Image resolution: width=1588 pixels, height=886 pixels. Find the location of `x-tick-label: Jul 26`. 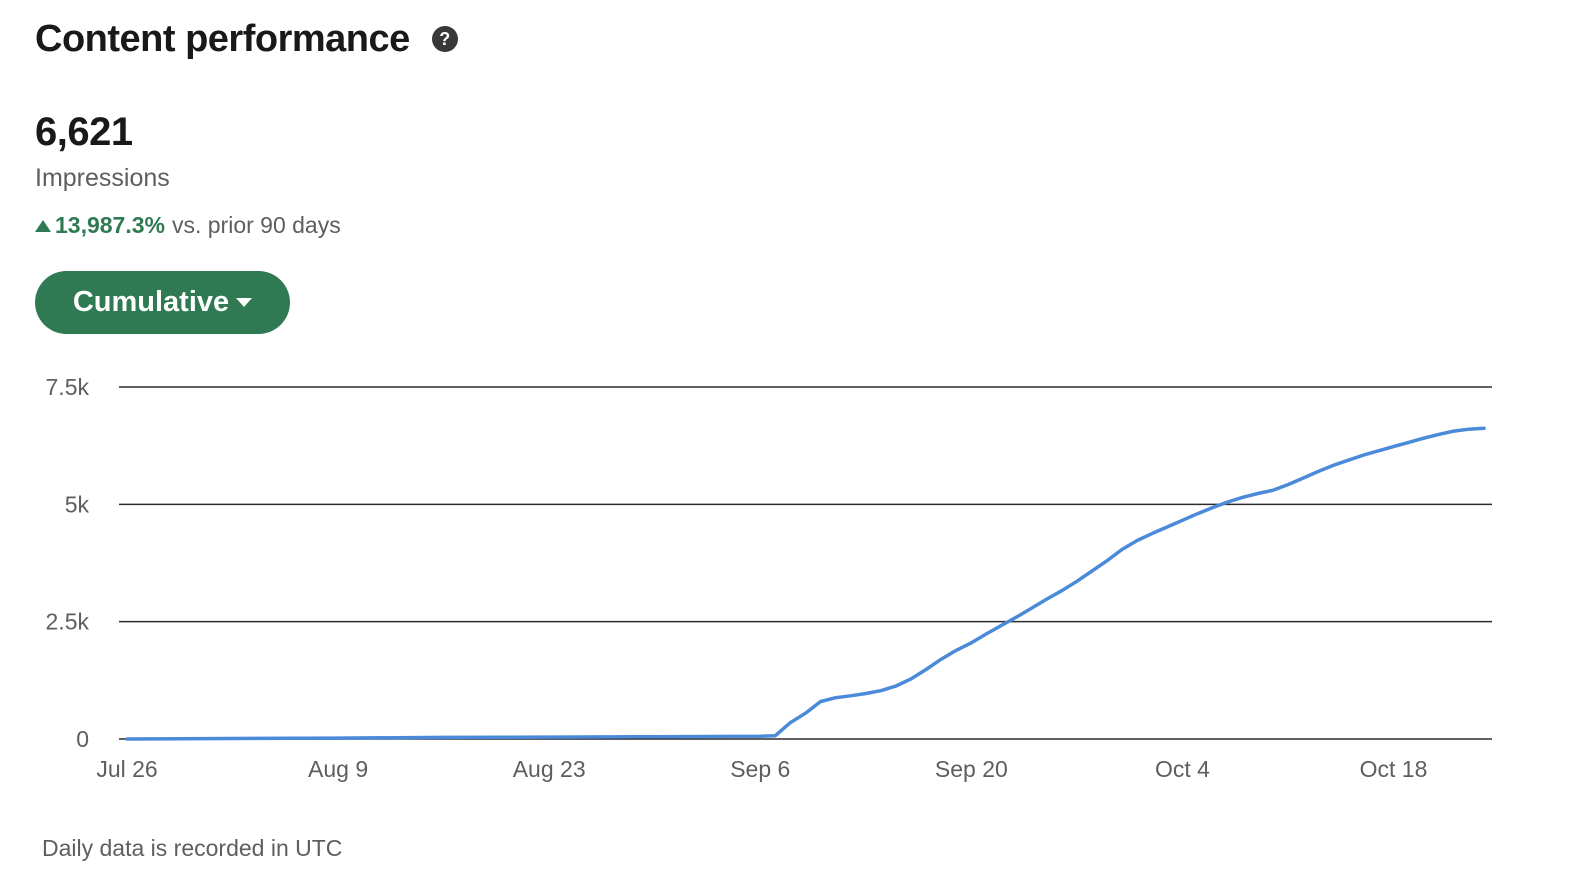

x-tick-label: Jul 26 is located at coordinates (126, 769).